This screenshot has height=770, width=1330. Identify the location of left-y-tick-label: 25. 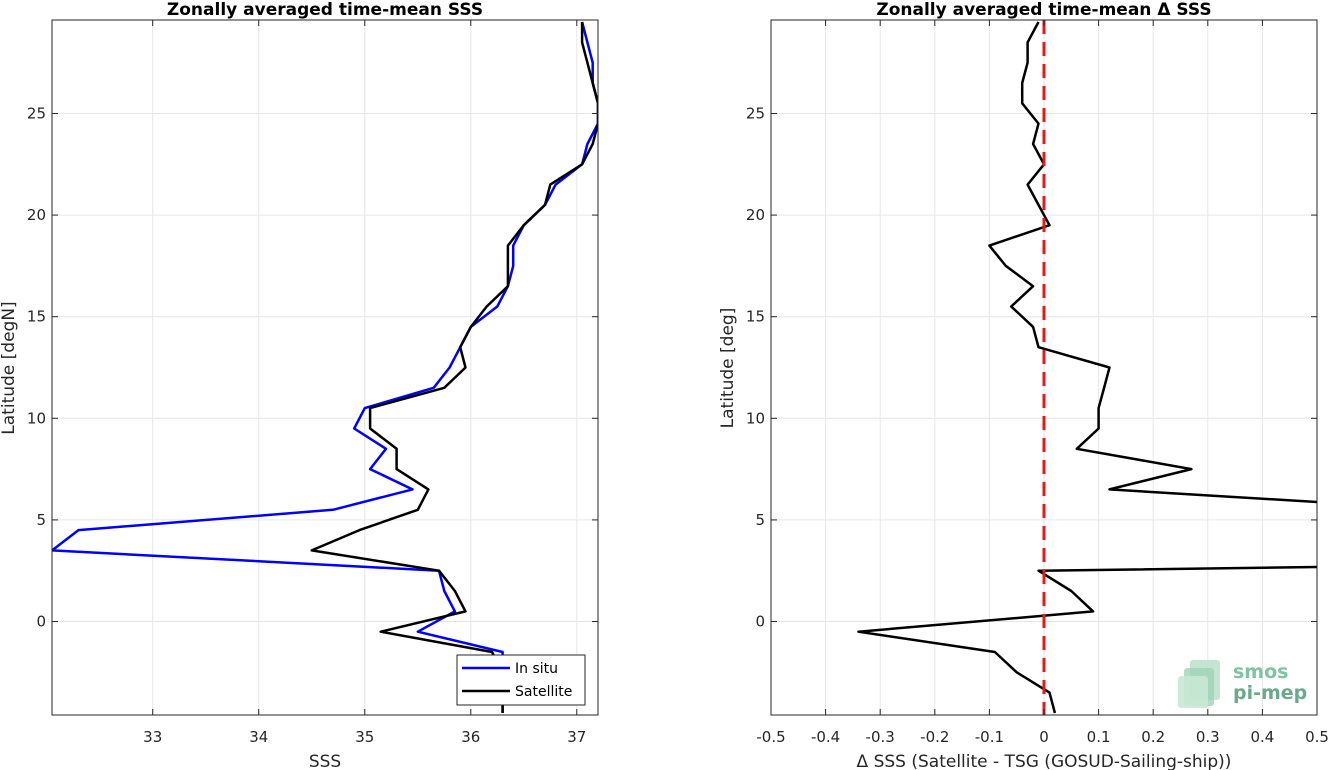
(36, 113).